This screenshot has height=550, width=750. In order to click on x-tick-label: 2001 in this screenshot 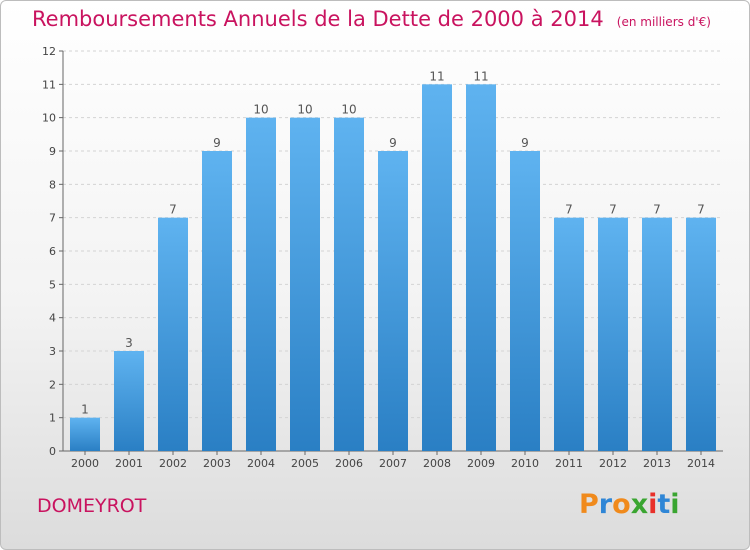, I will do `click(129, 463)`.